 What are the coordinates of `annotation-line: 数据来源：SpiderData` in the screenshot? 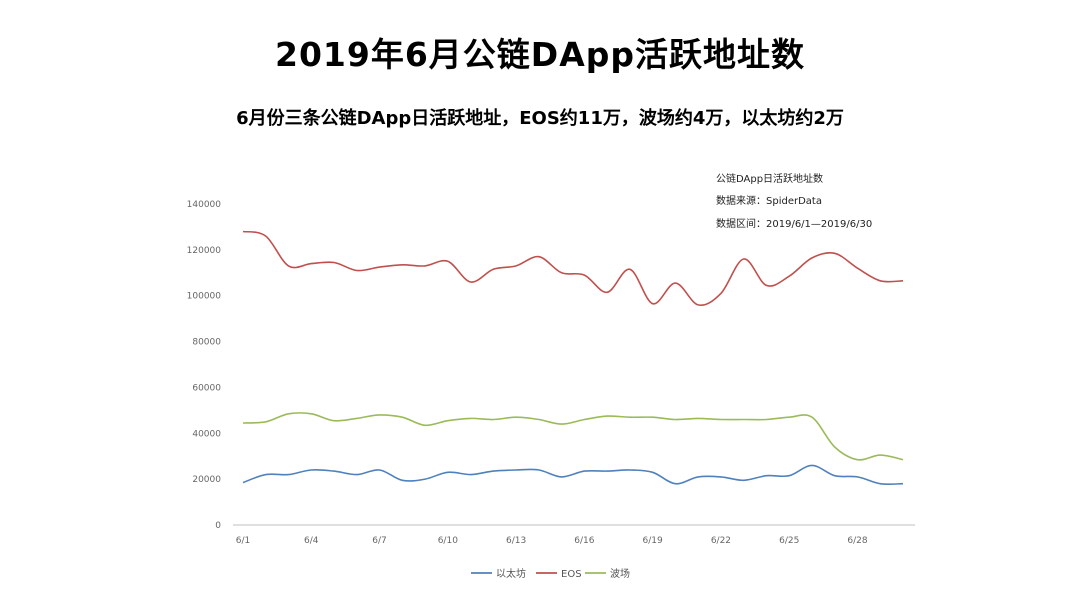 It's located at (769, 200).